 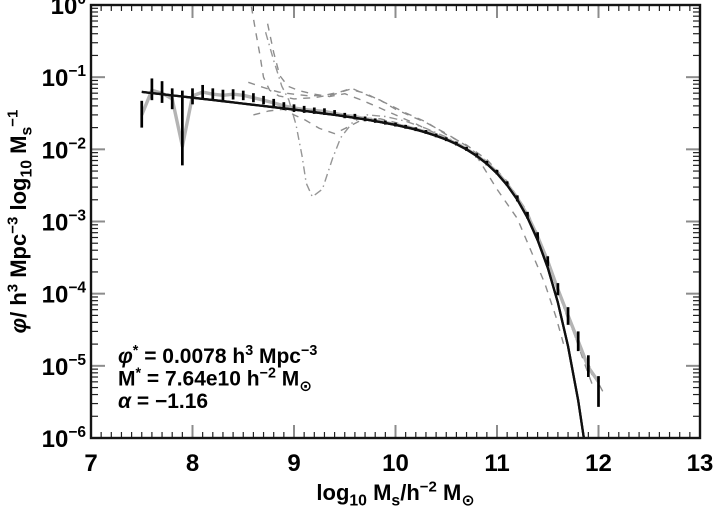 I want to click on x-tick-labels: 7 8 9 10 11 12 13, so click(x=398, y=463).